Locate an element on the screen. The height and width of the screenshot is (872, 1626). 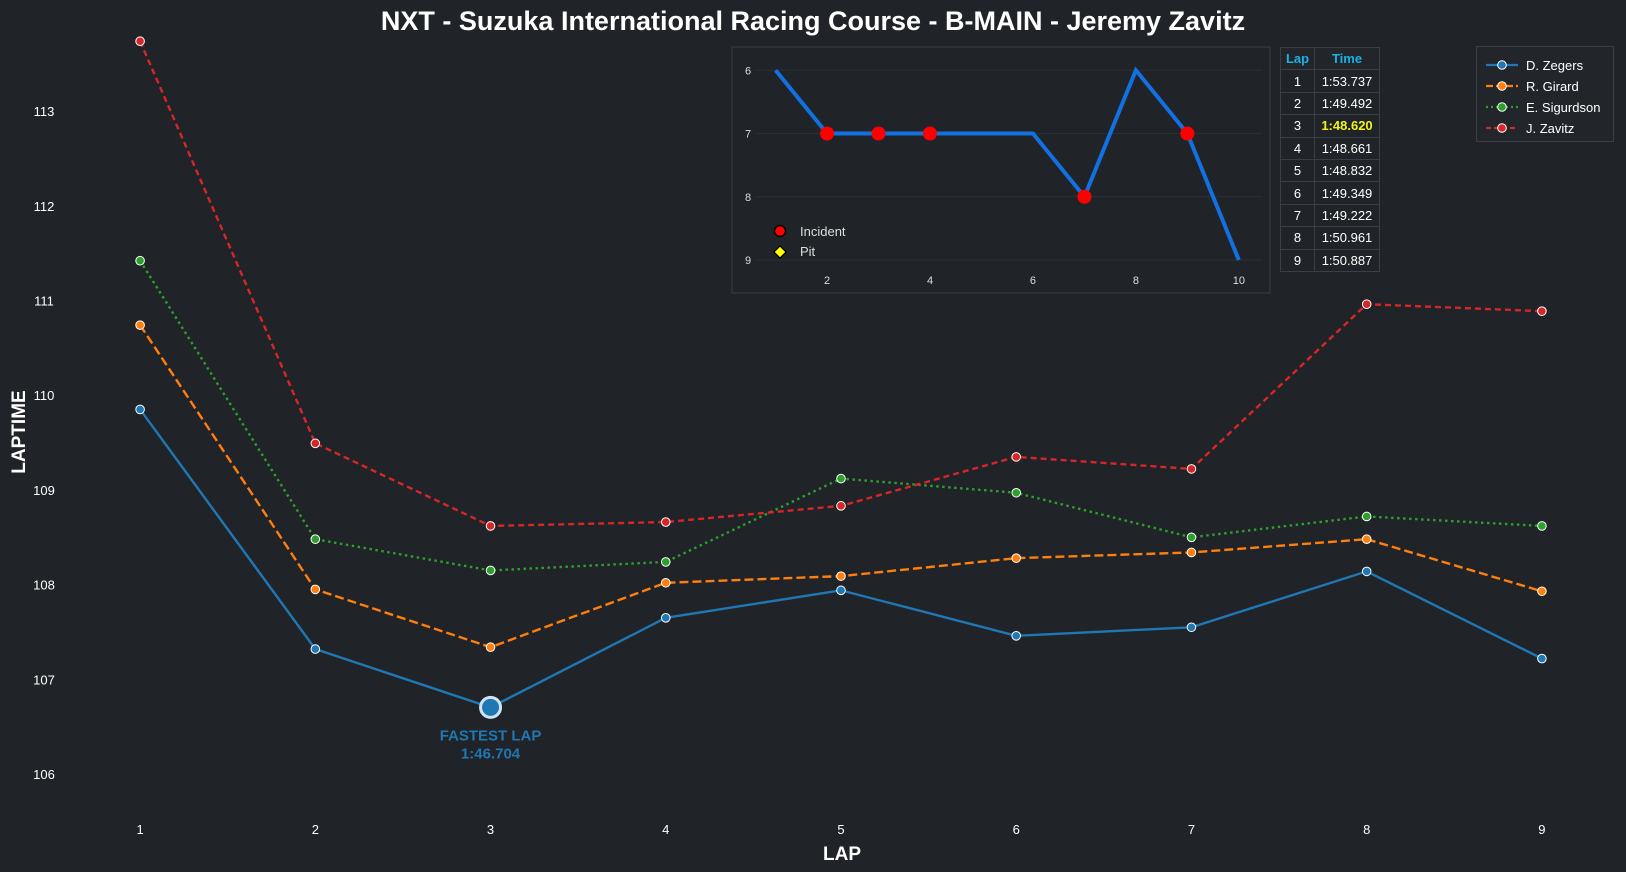
x-tick-label: 4 is located at coordinates (665, 829).